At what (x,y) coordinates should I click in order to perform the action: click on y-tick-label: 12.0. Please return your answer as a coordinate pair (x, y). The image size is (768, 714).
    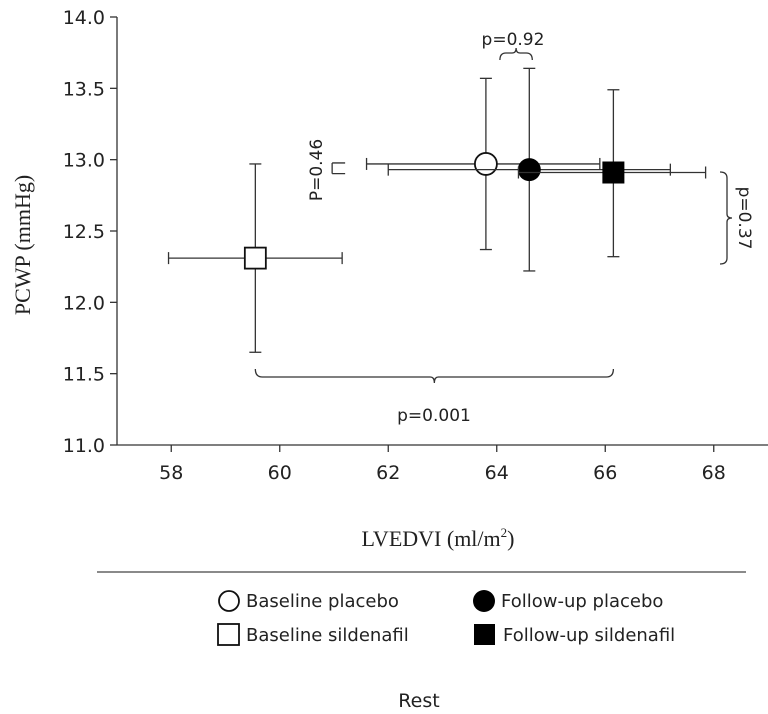
    Looking at the image, I should click on (84, 303).